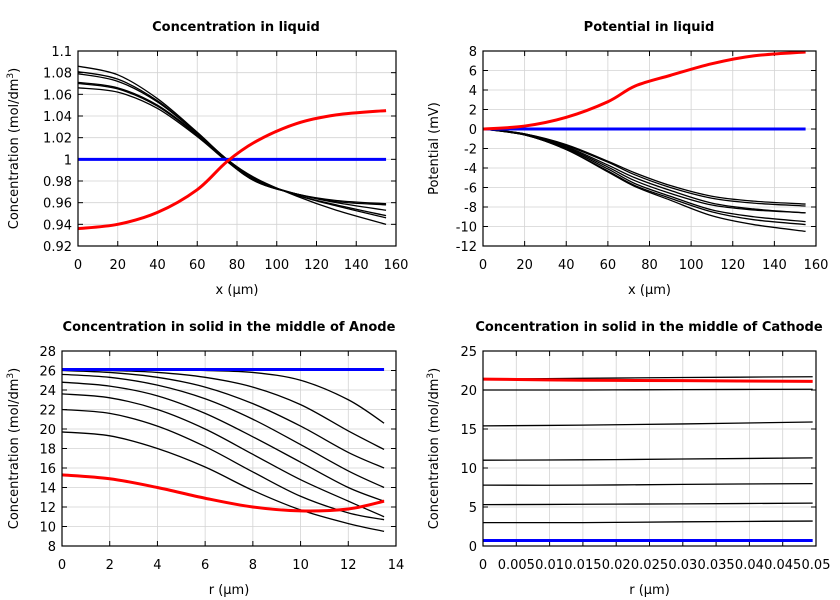 This screenshot has width=840, height=600. Describe the element at coordinates (473, 508) in the screenshot. I see `y-tick-label: 5` at that location.